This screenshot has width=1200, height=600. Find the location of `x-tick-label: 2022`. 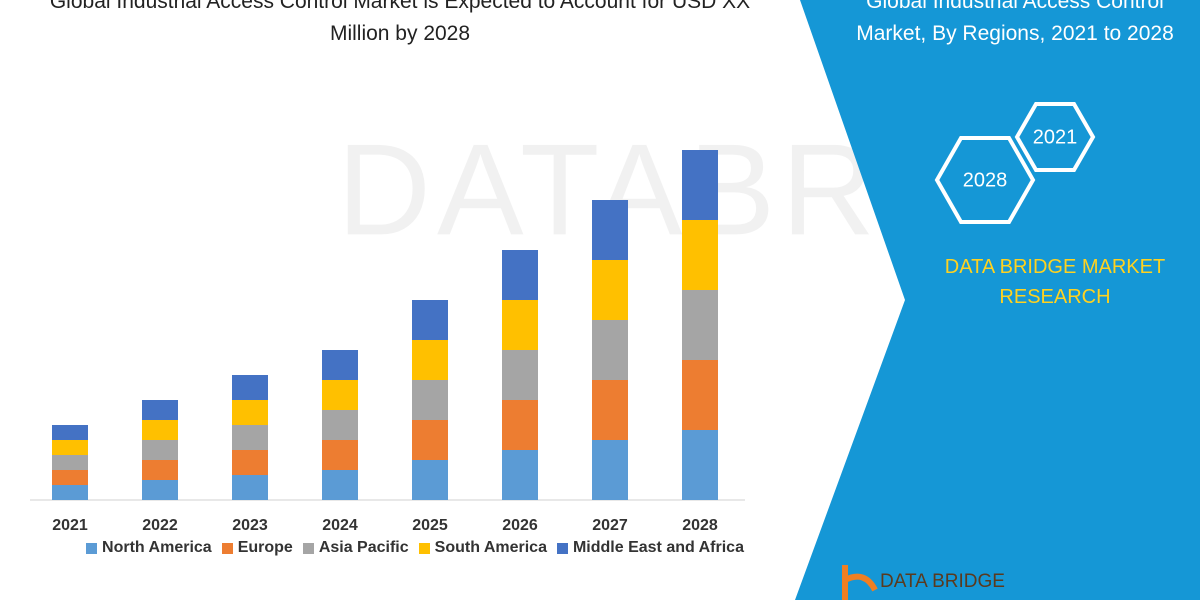

x-tick-label: 2022 is located at coordinates (160, 525).